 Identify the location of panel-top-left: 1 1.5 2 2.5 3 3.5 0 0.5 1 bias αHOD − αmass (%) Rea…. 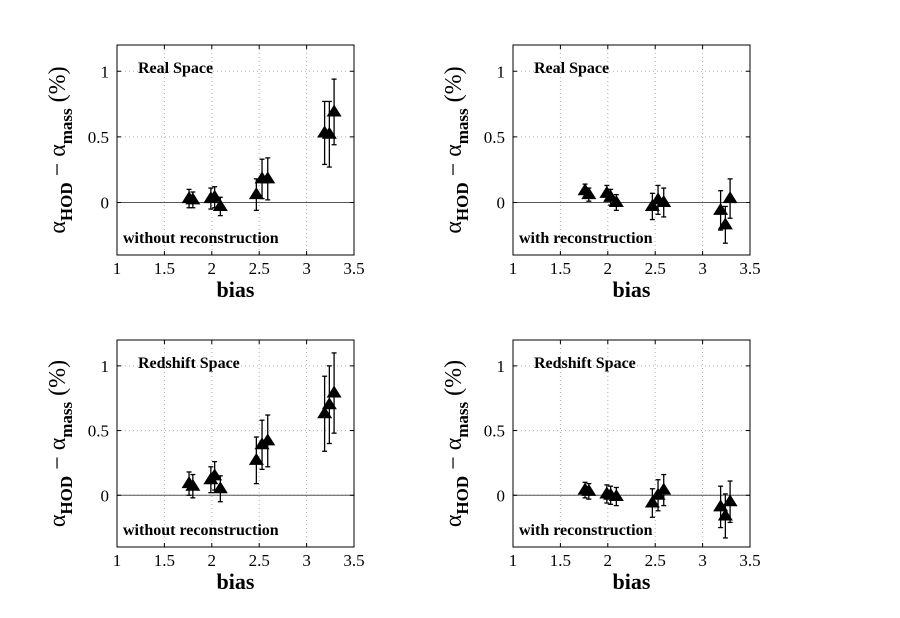
(205, 173).